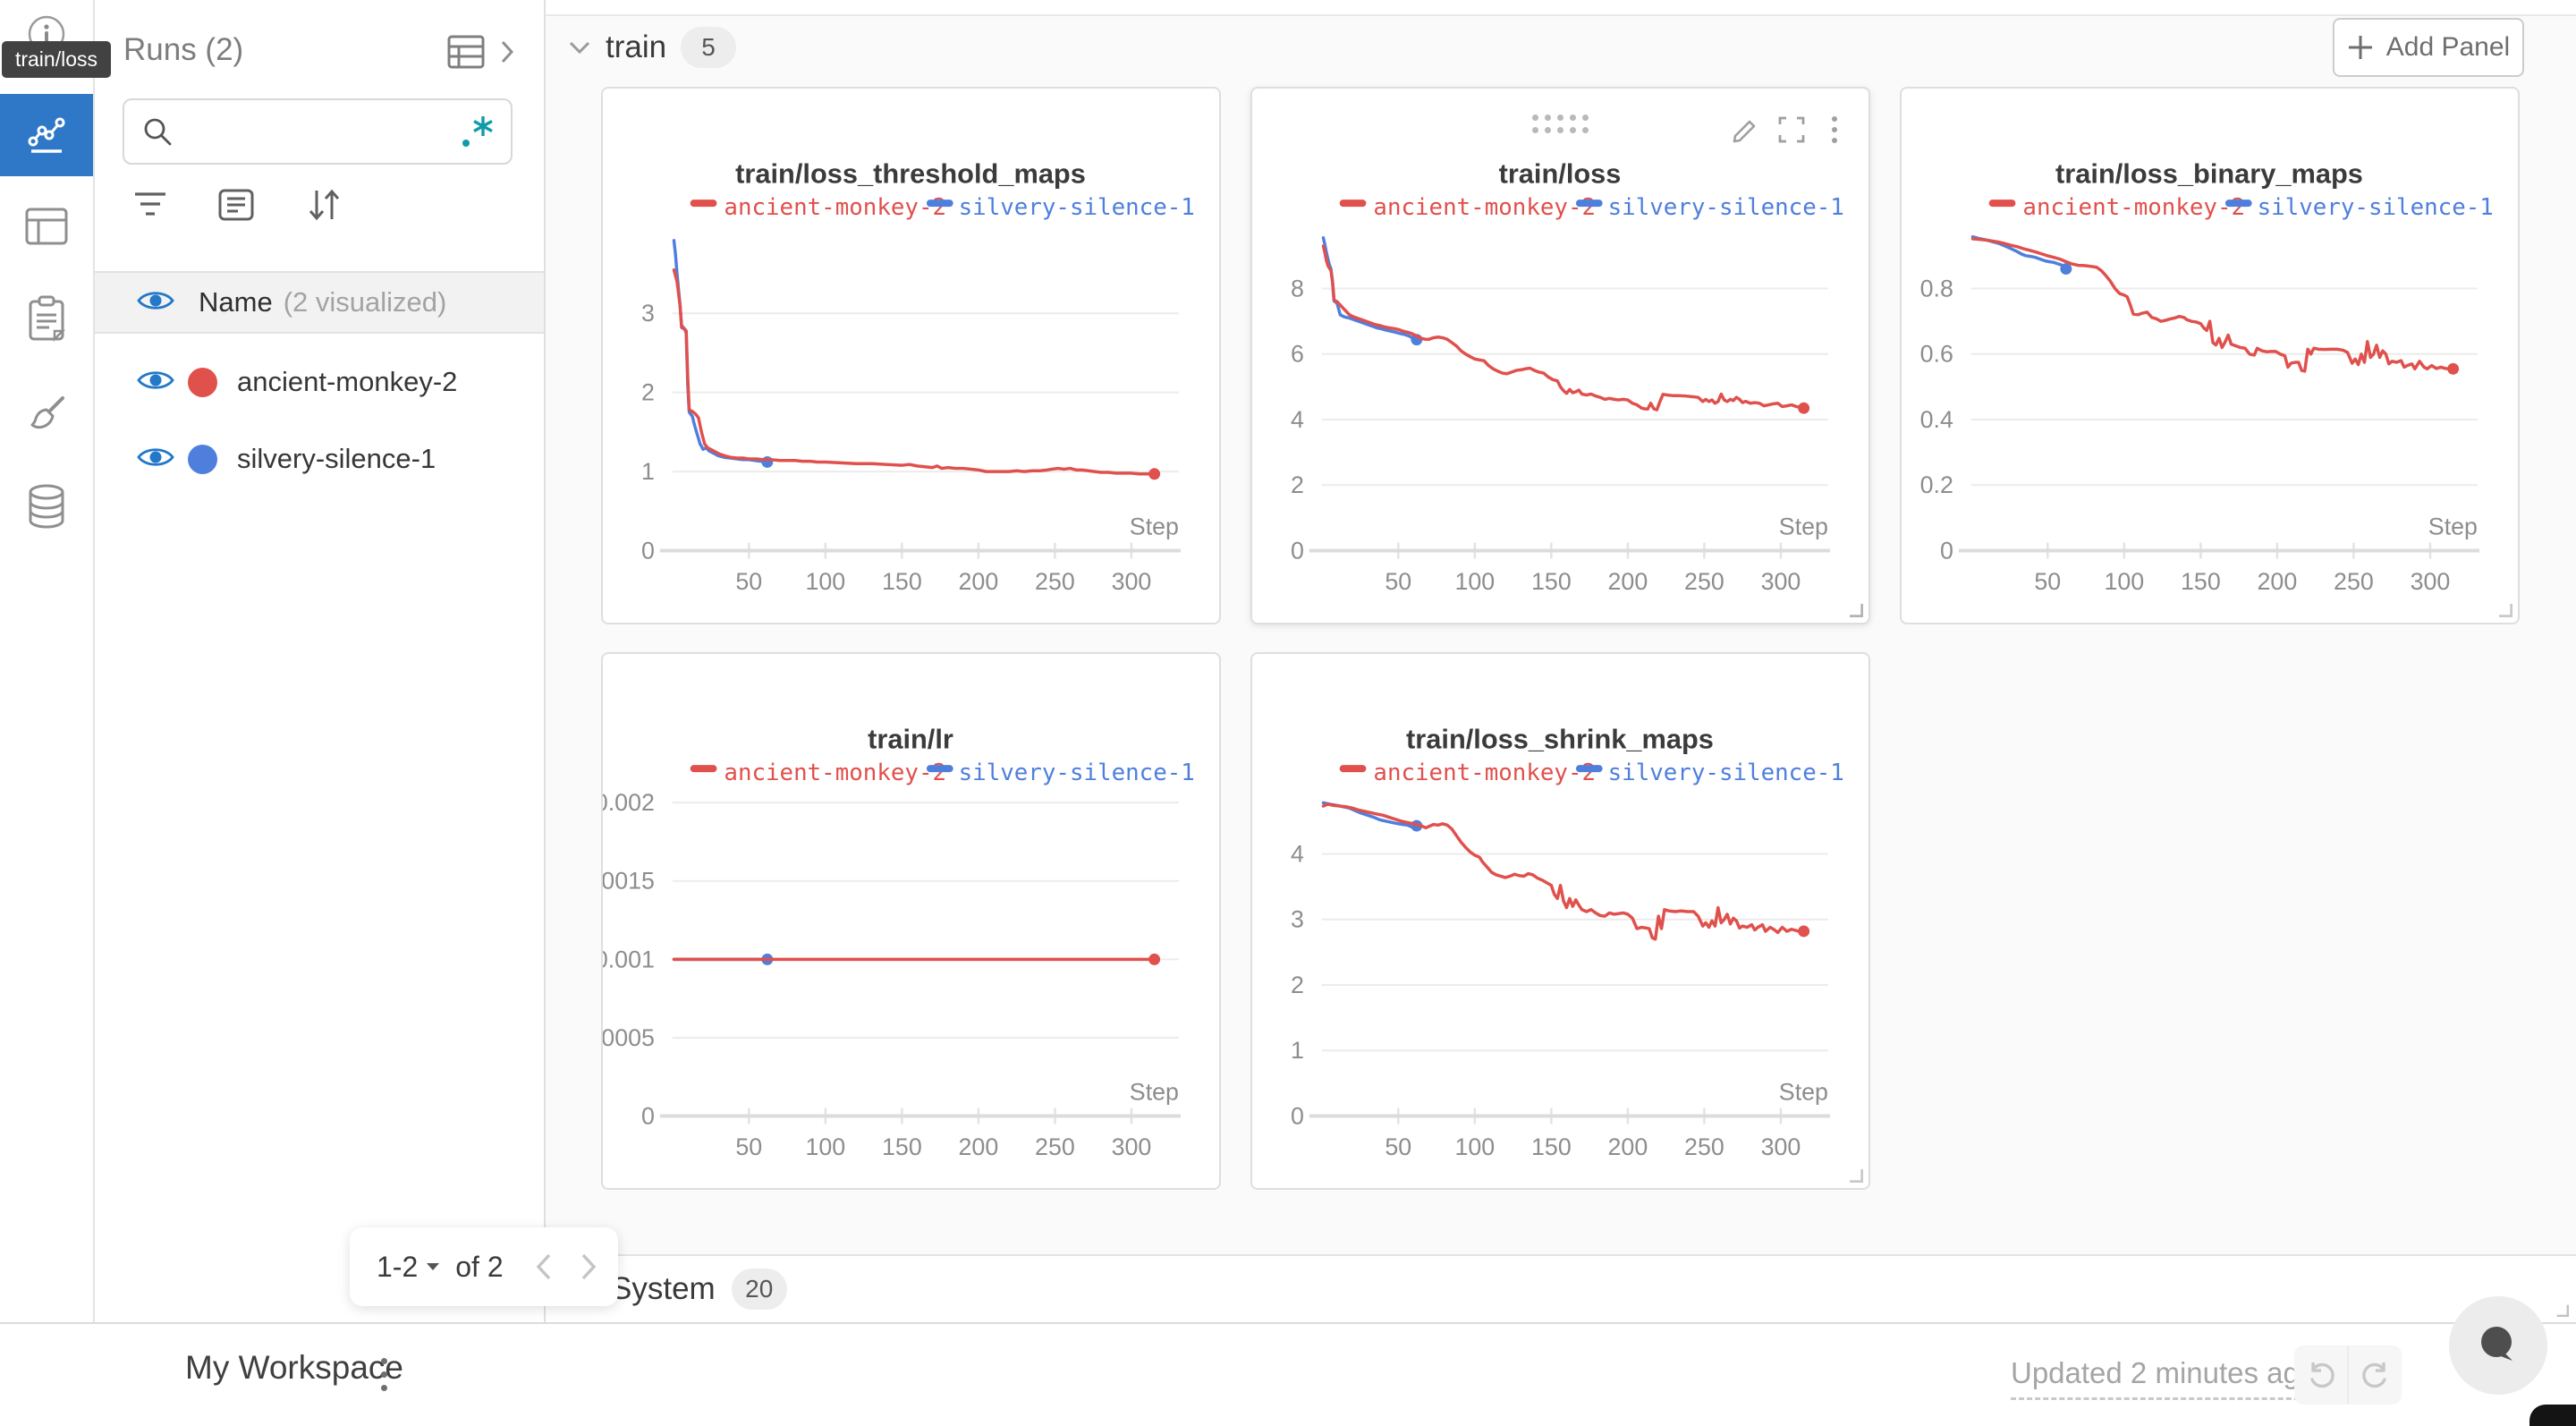 This screenshot has height=1426, width=2576. I want to click on svg-text: 0.4, so click(1936, 420).